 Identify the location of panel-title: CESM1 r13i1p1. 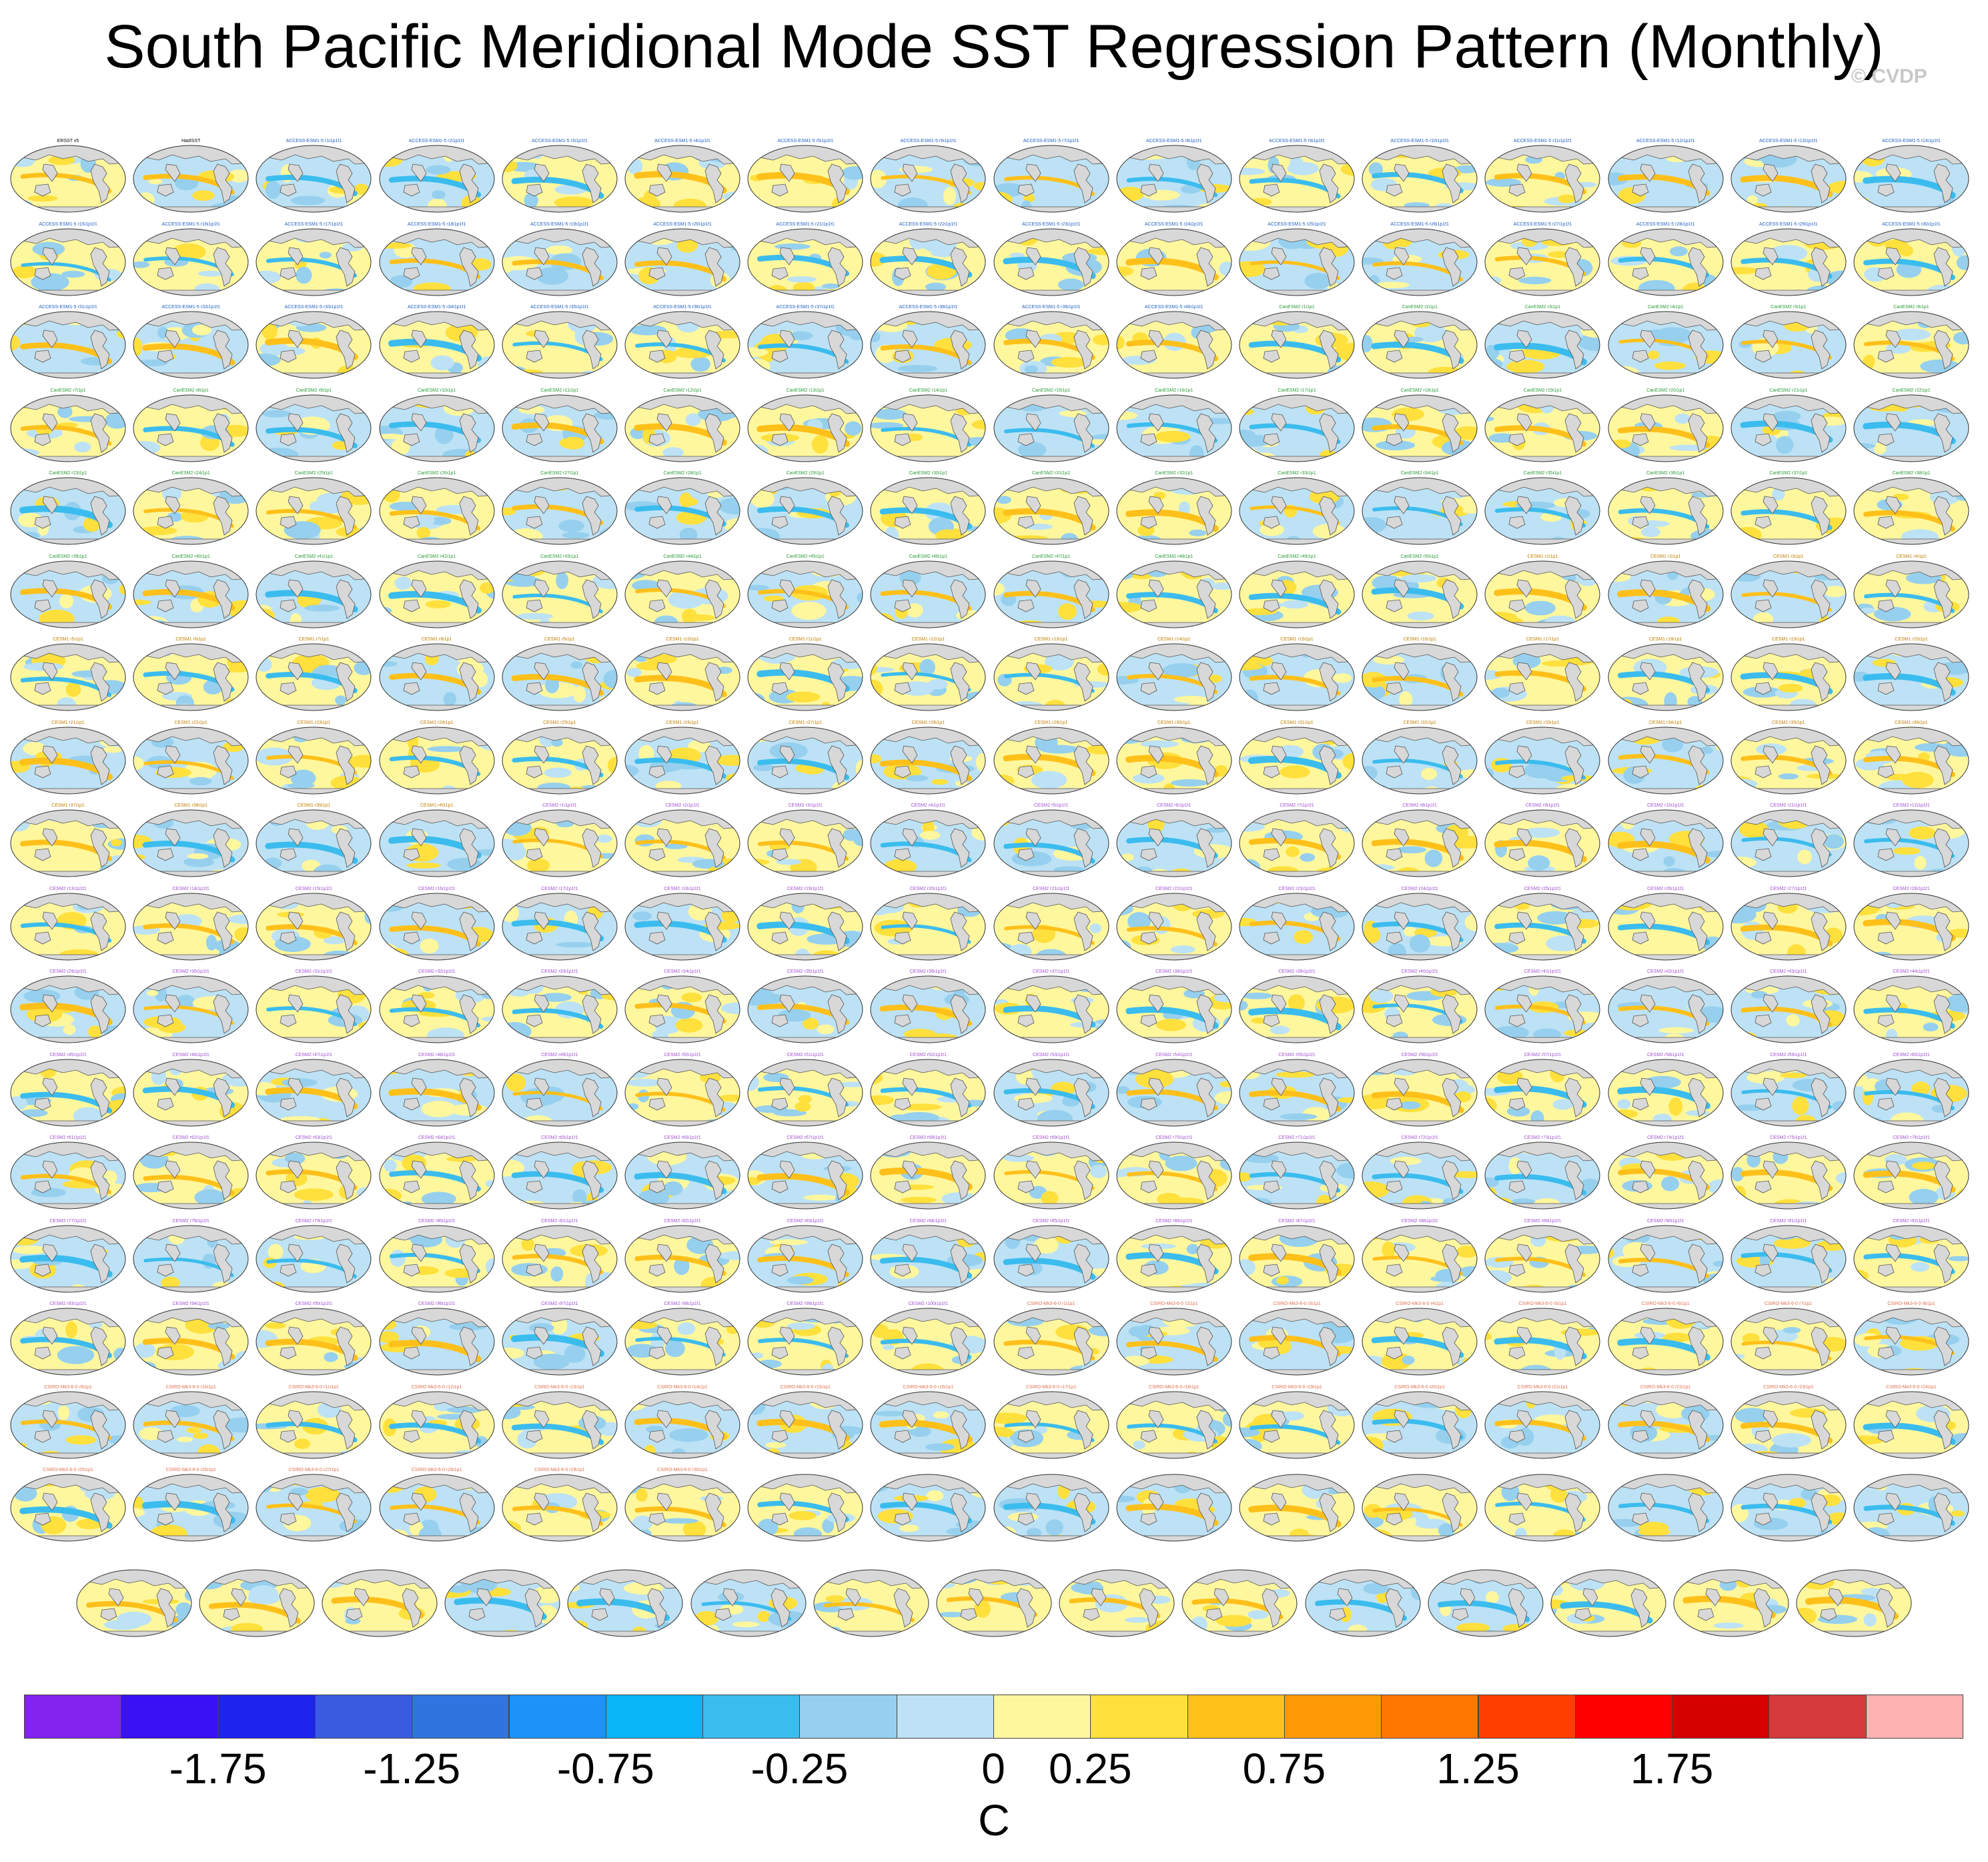
(1051, 639).